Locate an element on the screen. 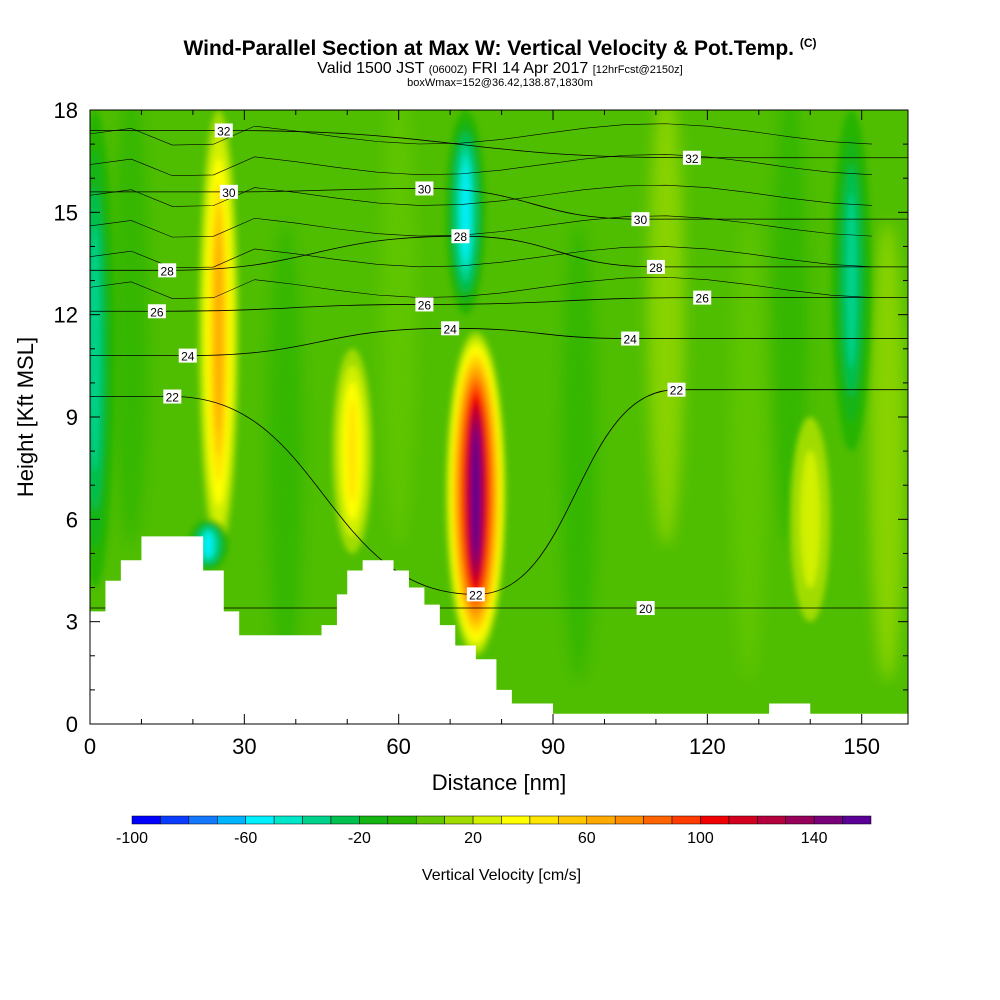 The width and height of the screenshot is (1000, 1000). theta-contour-line is located at coordinates (499, 204).